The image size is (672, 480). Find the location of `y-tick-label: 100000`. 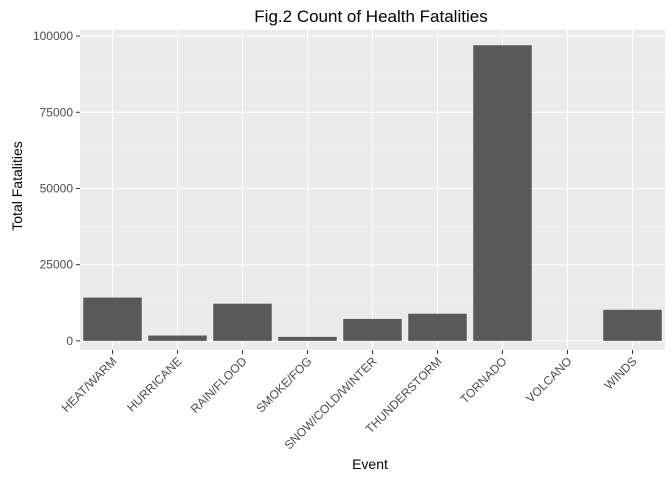

y-tick-label: 100000 is located at coordinates (53, 36).